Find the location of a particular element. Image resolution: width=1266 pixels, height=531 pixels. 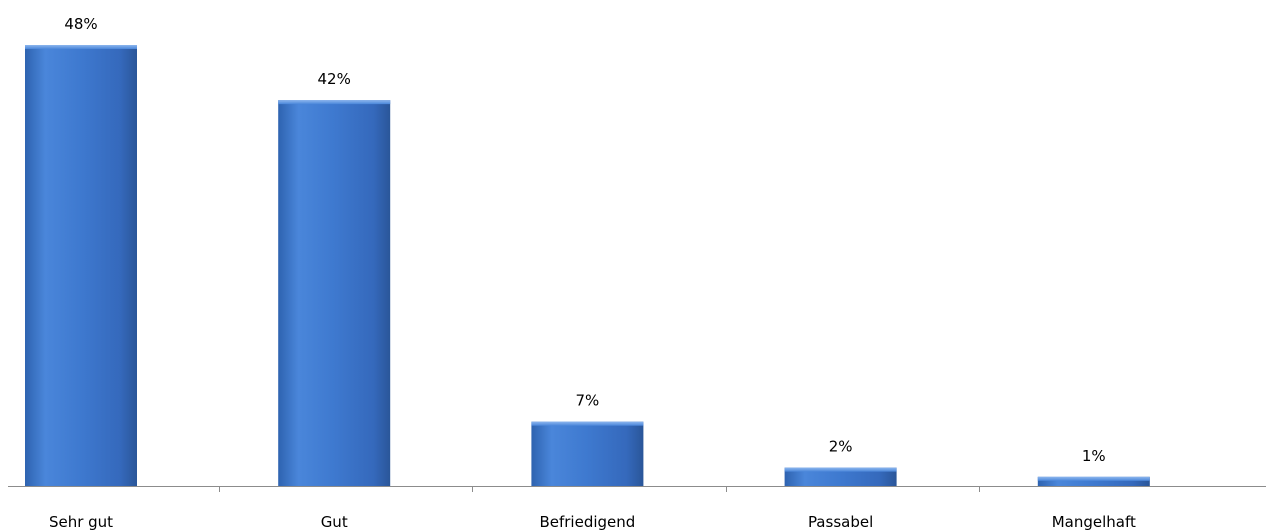

data-label: 1% is located at coordinates (1094, 456).